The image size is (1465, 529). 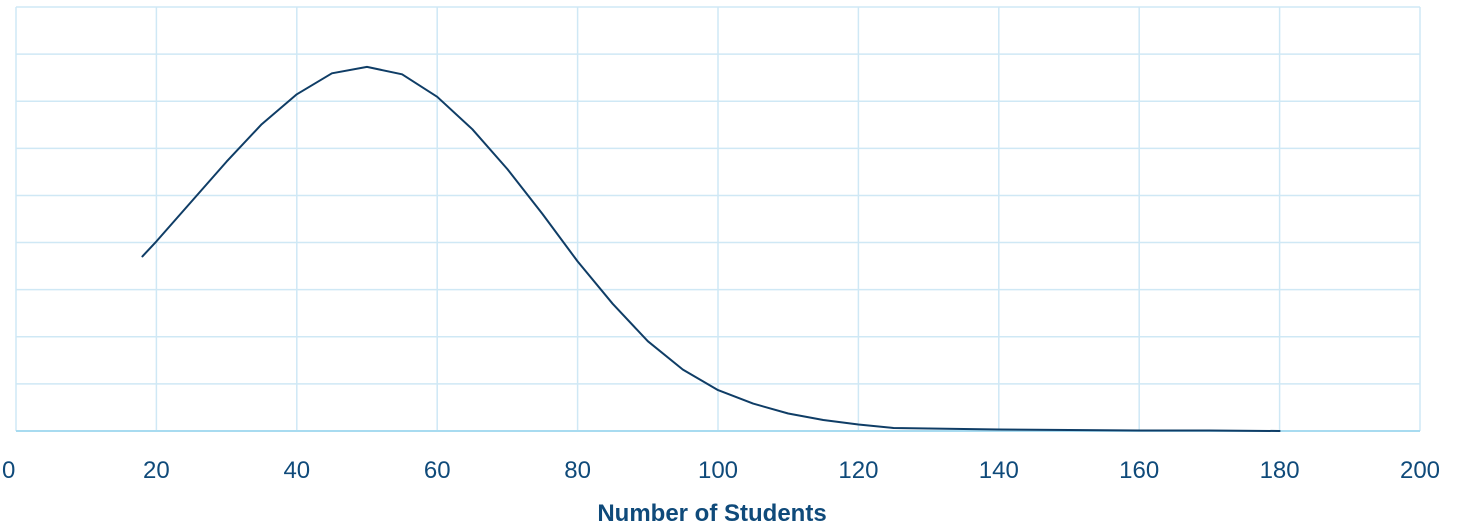 I want to click on x-tick-labels: 0 20 40 60 80 100 120 140 160 180 200, so click(x=721, y=470).